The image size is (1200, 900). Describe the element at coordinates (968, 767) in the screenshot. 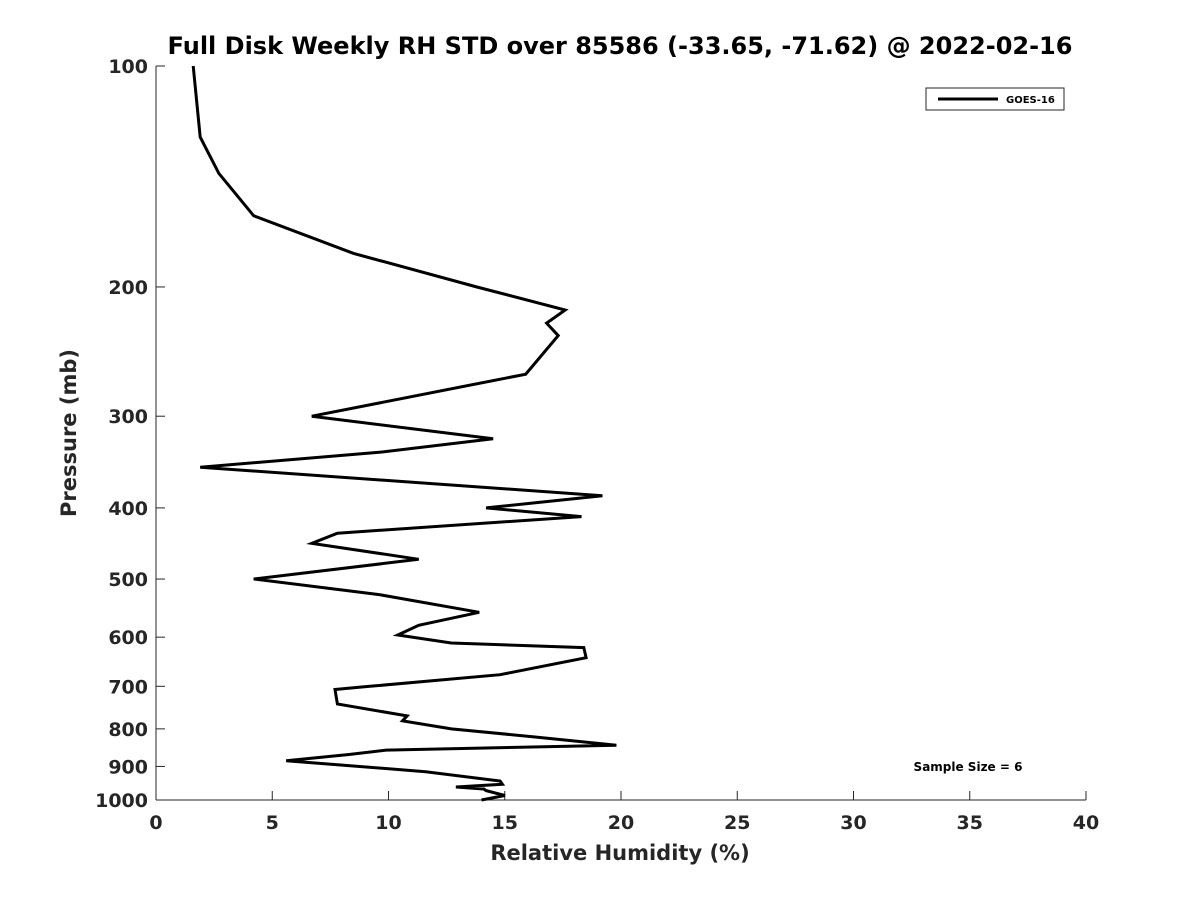

I see `sample-size-annotation: Sample Size = 6` at that location.